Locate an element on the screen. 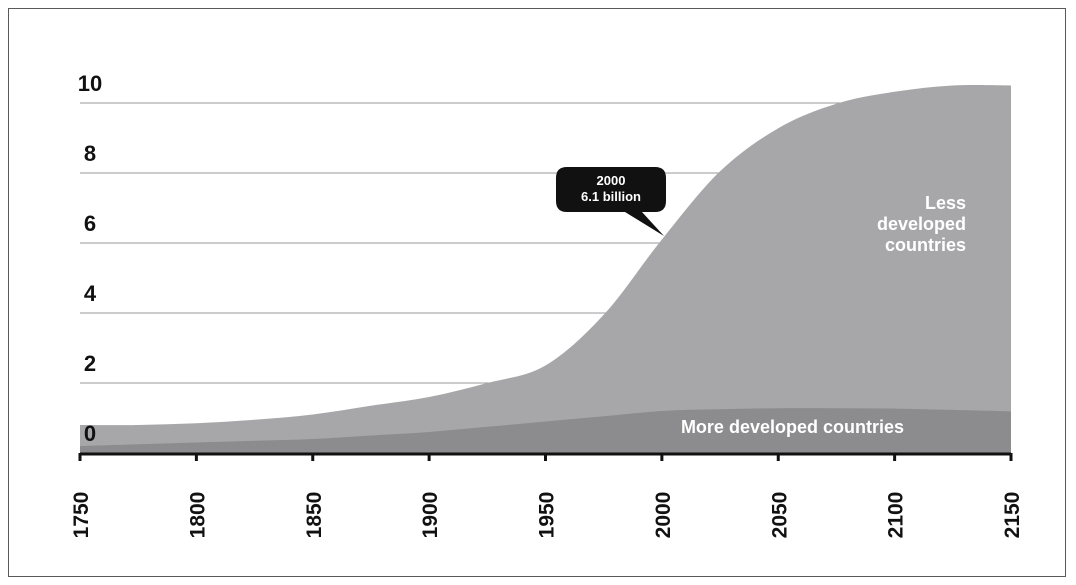 This screenshot has height=585, width=1076. more-developed-label: More developed countries is located at coordinates (792, 427).